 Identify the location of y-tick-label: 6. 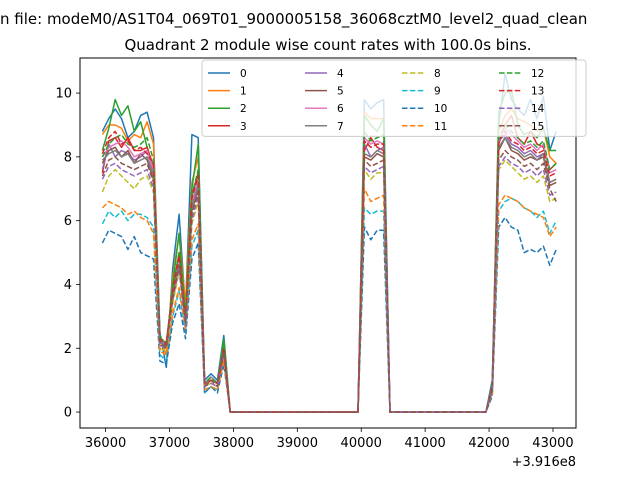
(68, 221).